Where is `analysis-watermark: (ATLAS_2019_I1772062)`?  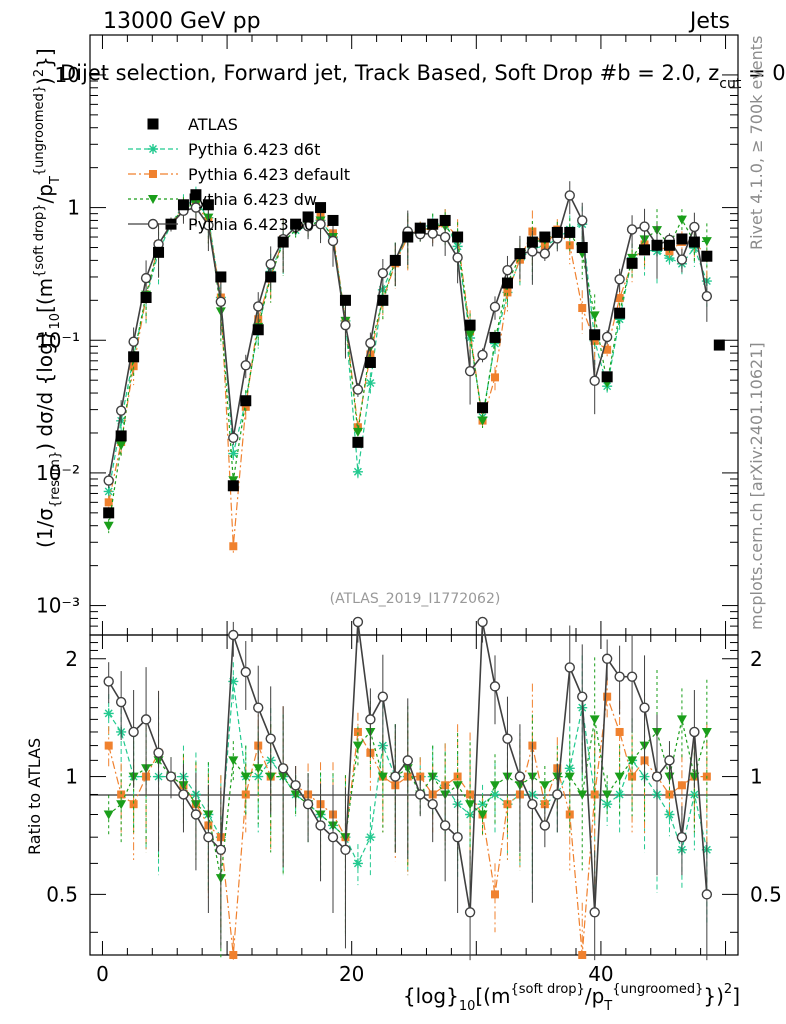
analysis-watermark: (ATLAS_2019_I1772062) is located at coordinates (415, 599).